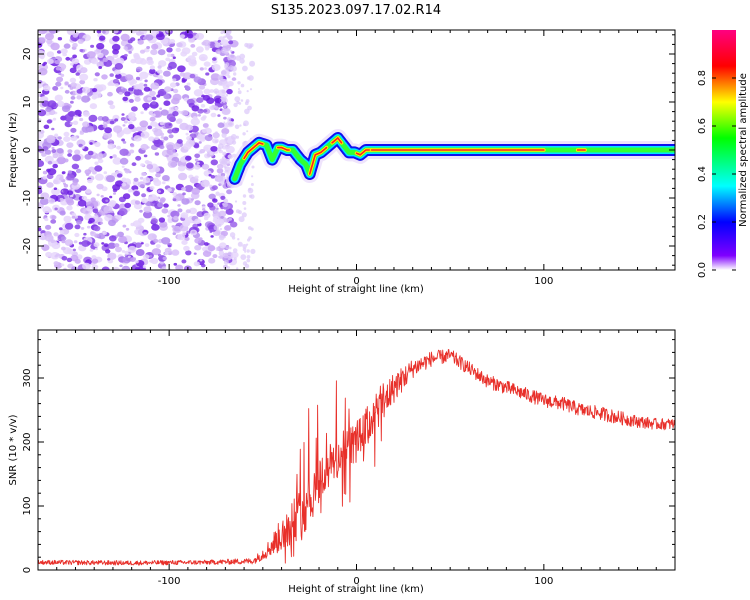 This screenshot has height=600, width=750. What do you see at coordinates (169, 581) in the screenshot?
I see `x-tick-label: -100` at bounding box center [169, 581].